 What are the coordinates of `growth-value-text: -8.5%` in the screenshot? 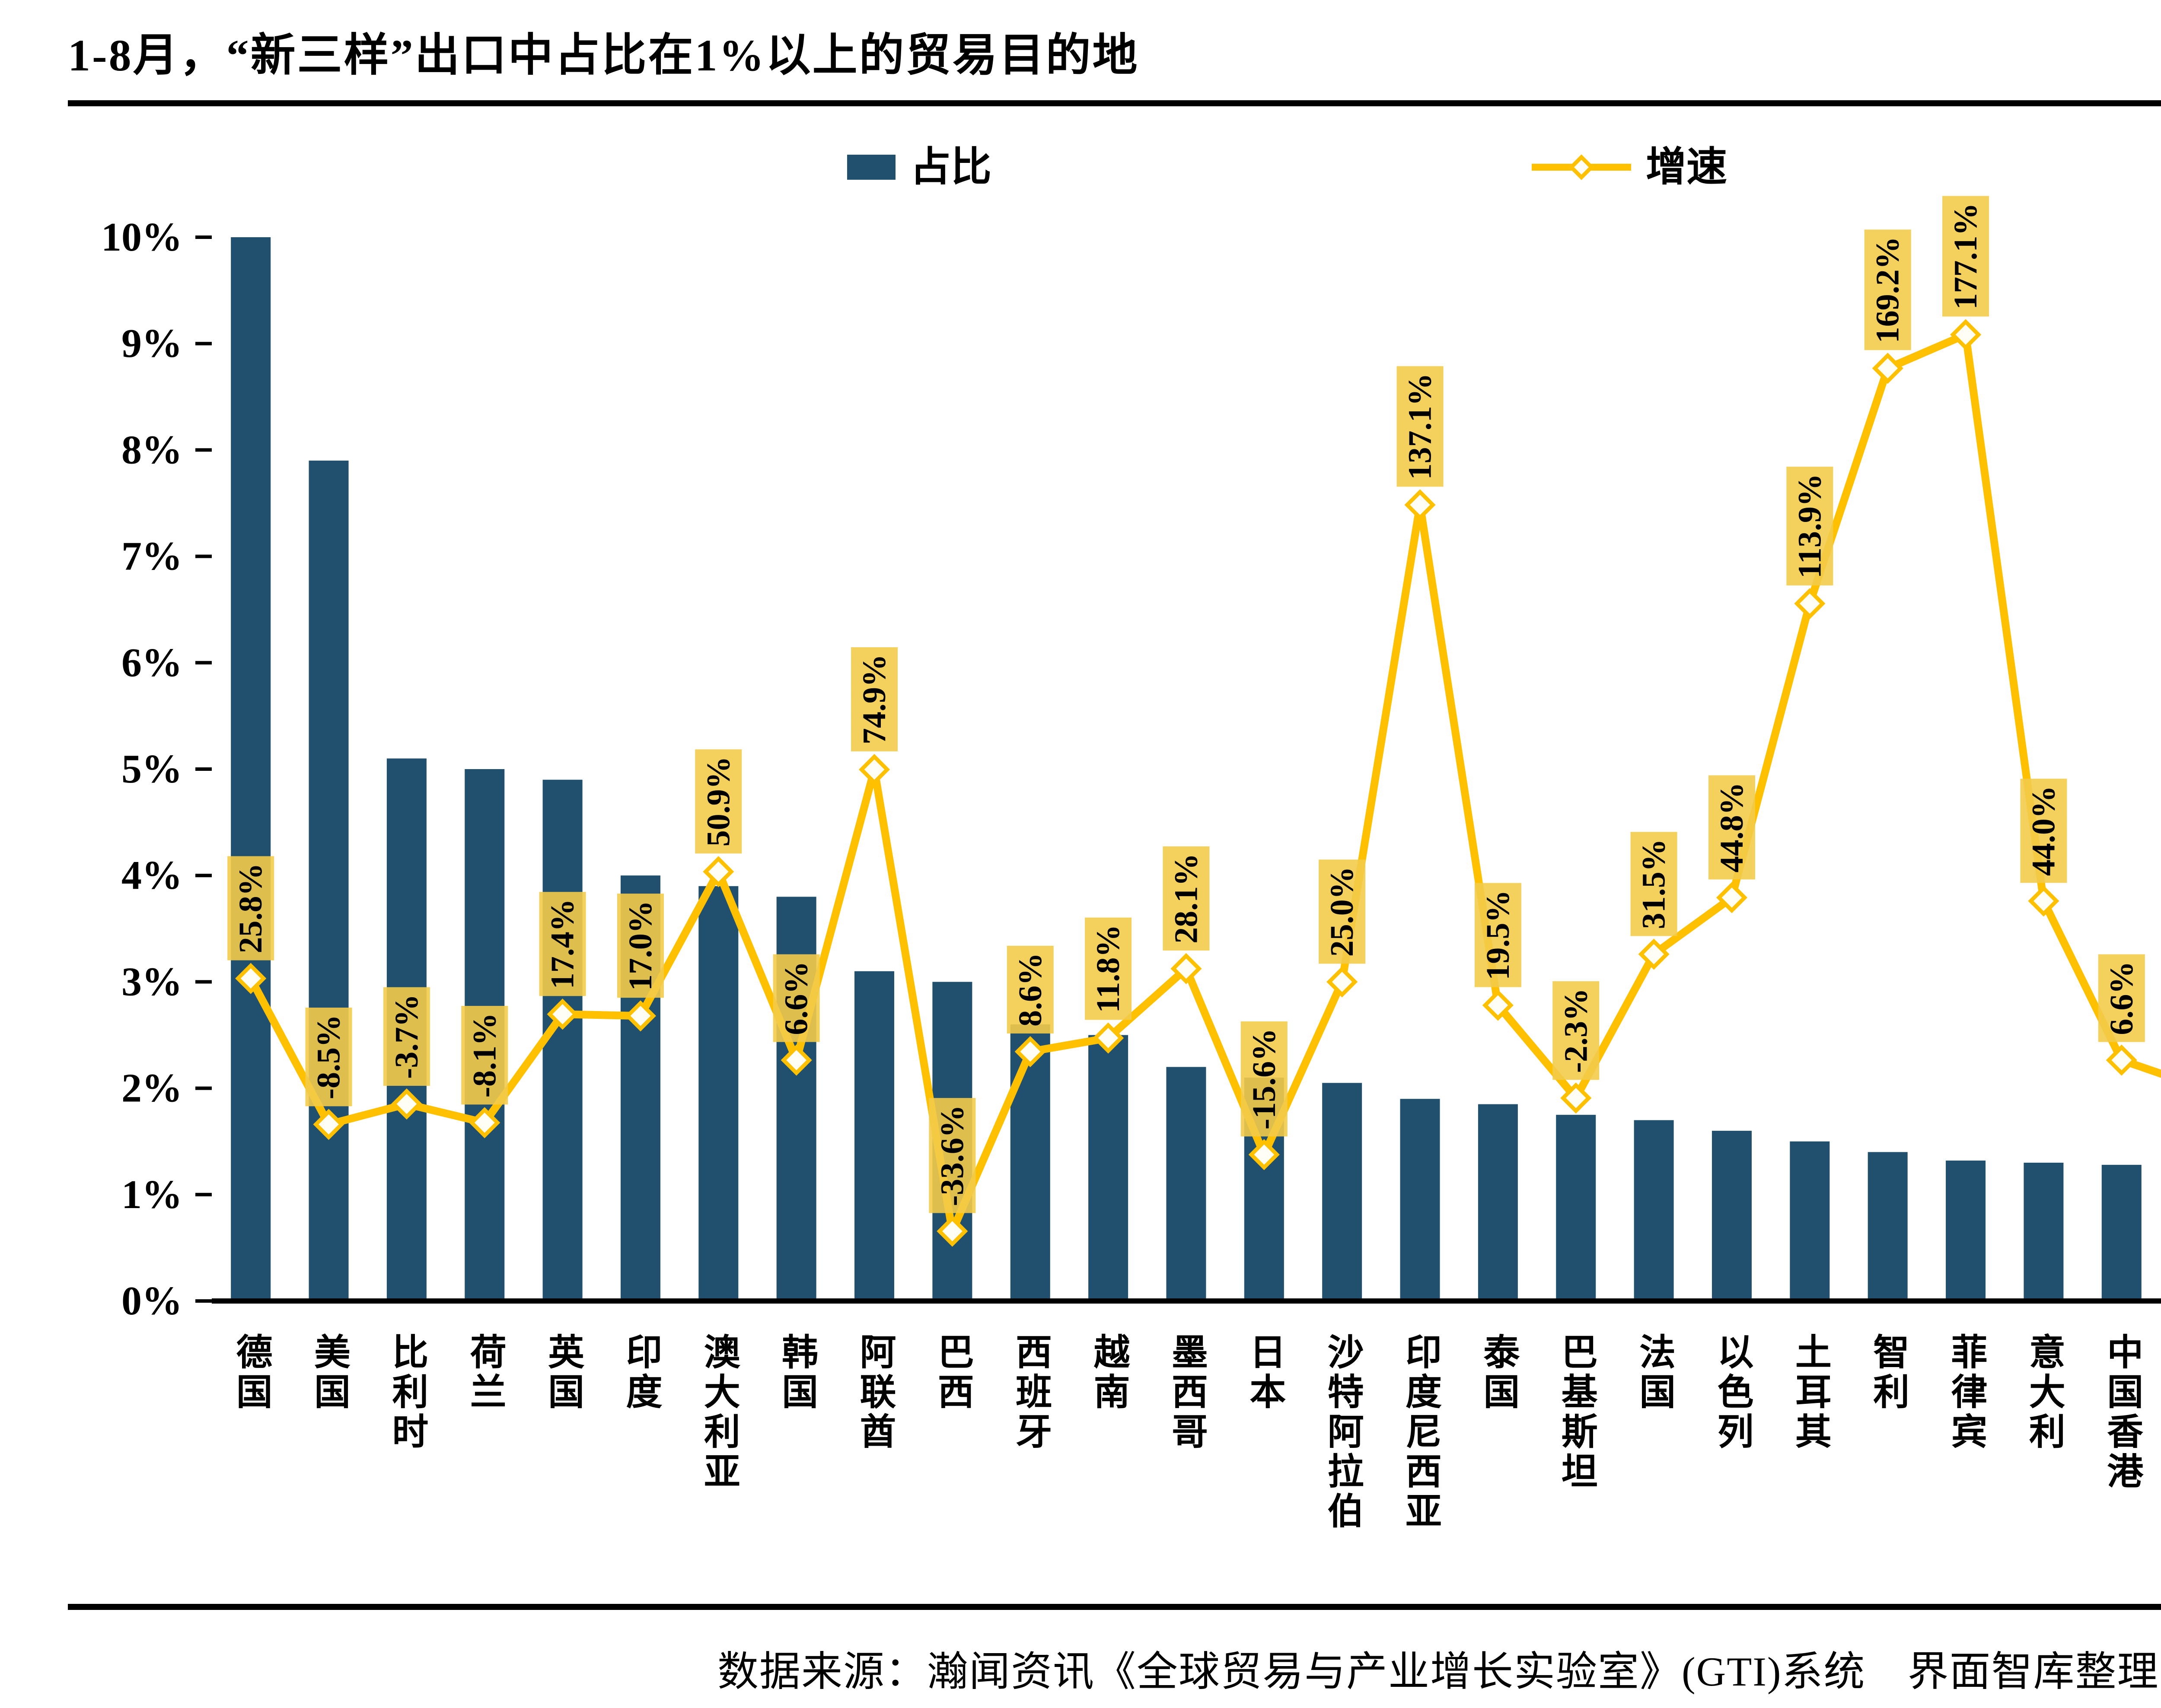 It's located at (329, 1057).